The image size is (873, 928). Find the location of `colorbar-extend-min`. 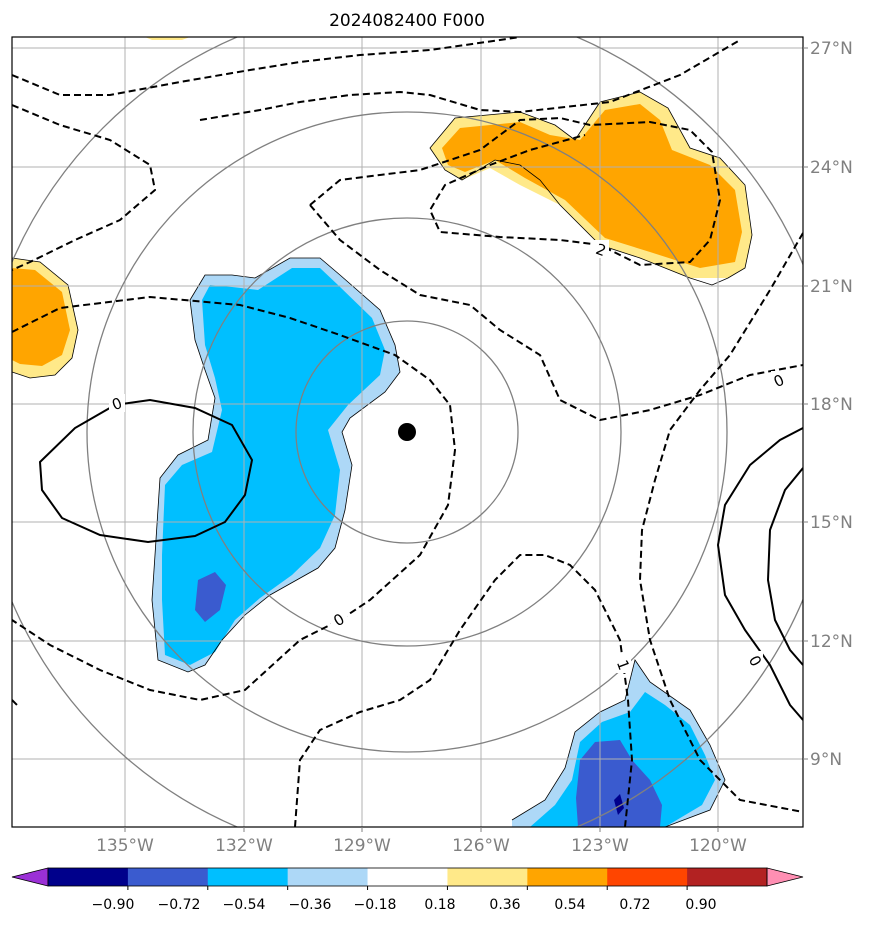

colorbar-extend-min is located at coordinates (30, 877).